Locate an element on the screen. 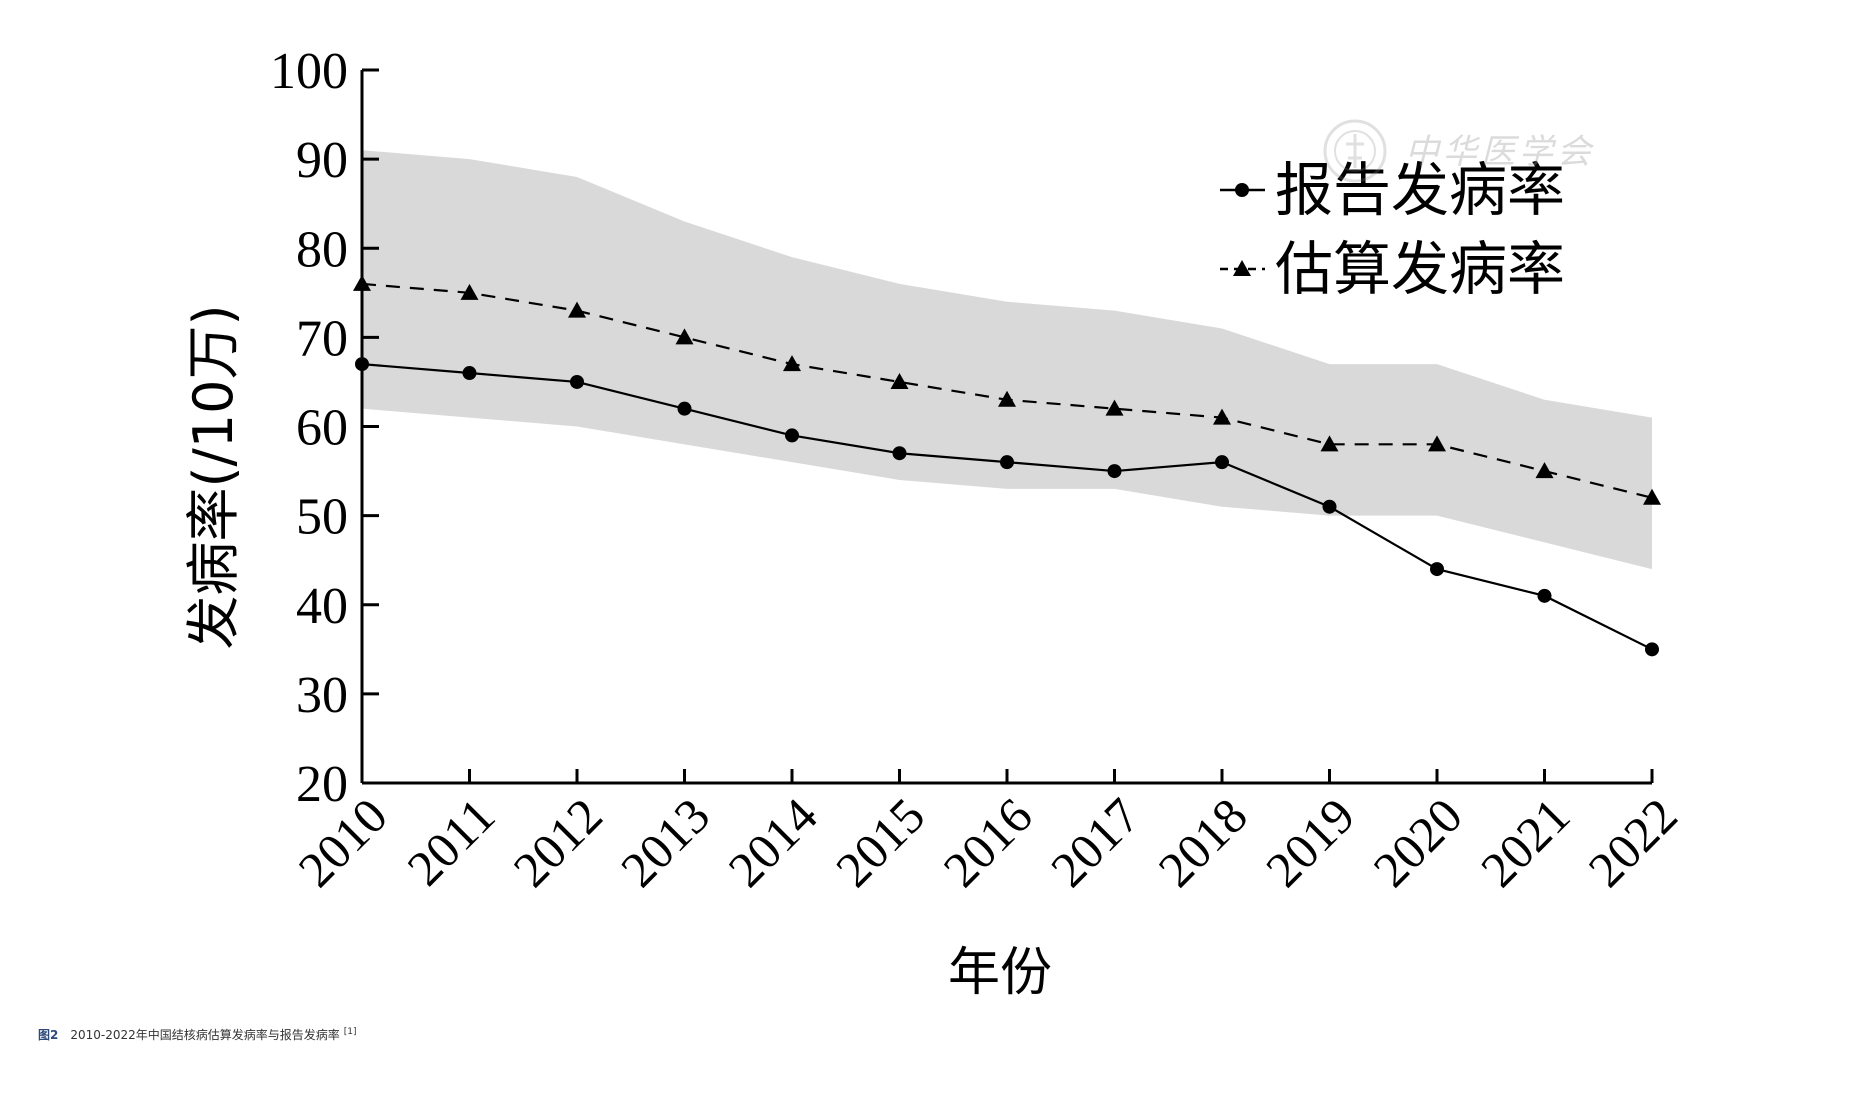 The height and width of the screenshot is (1100, 1850). x-tick-label: 2020 is located at coordinates (1417, 842).